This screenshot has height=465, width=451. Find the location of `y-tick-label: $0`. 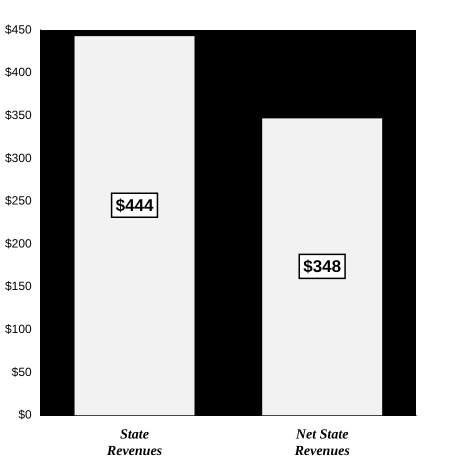

y-tick-label: $0 is located at coordinates (25, 415).